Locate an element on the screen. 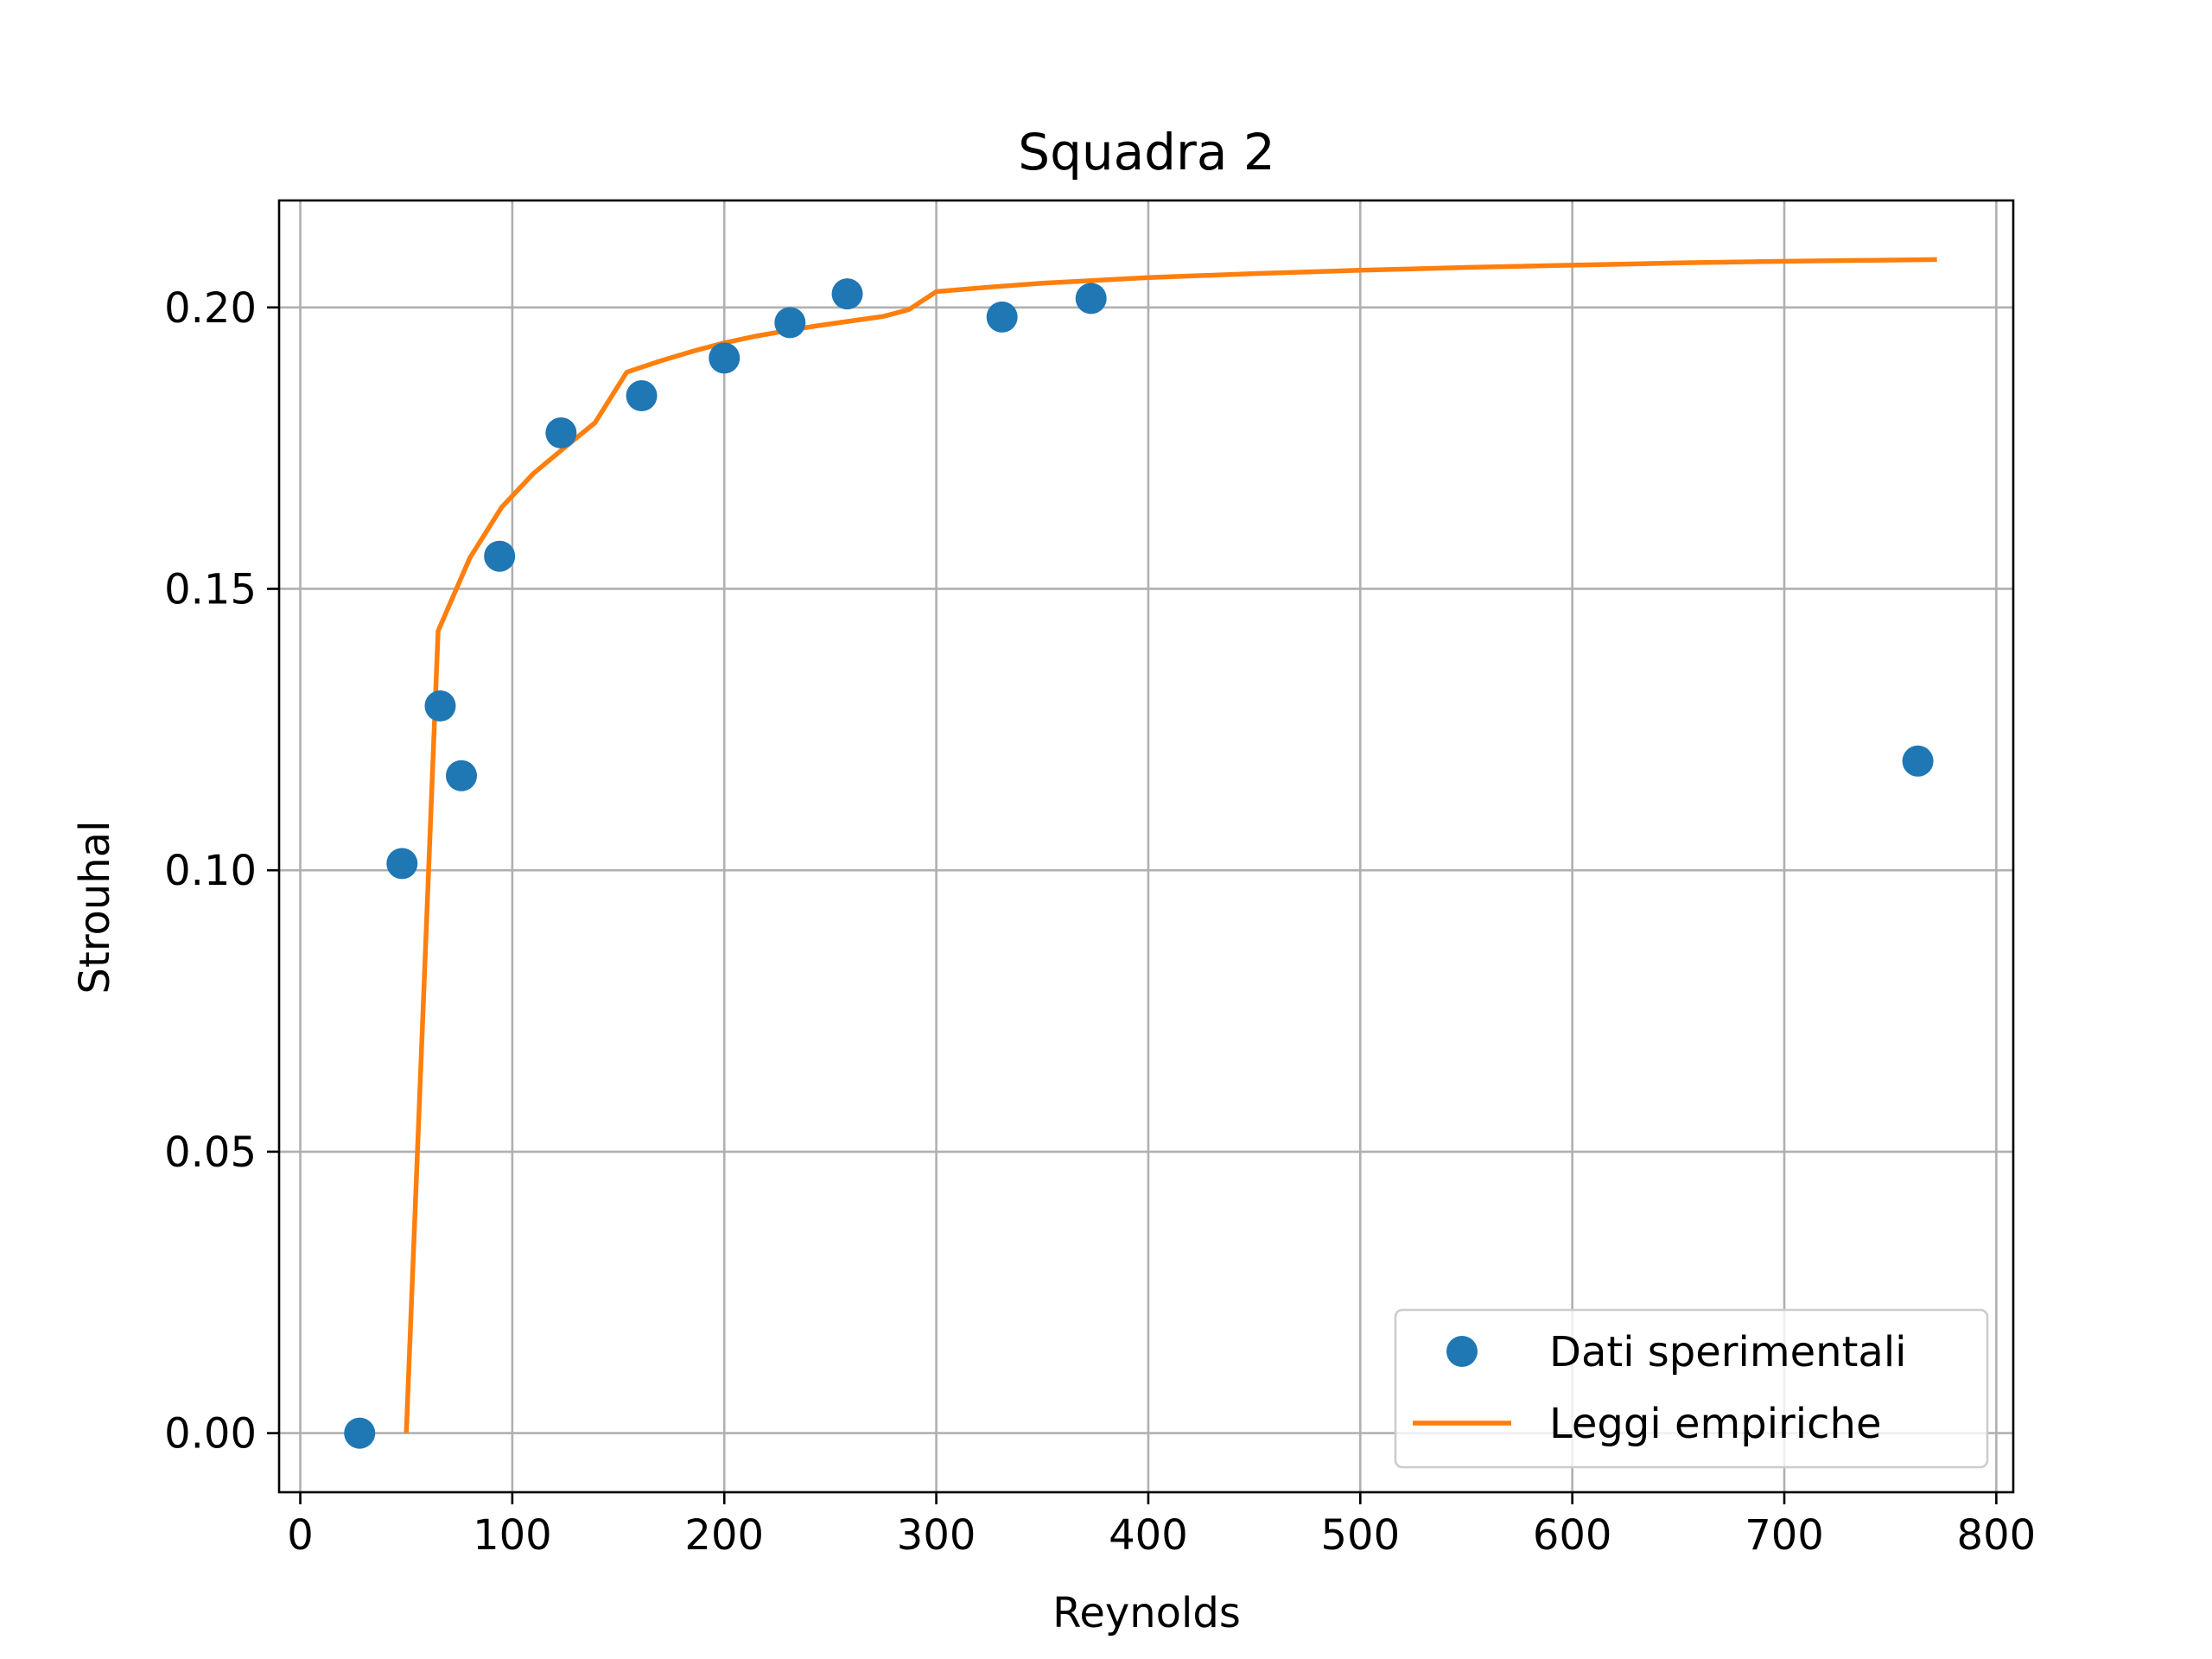  legend-label-scatter: Dati sperimentali is located at coordinates (1727, 1352).